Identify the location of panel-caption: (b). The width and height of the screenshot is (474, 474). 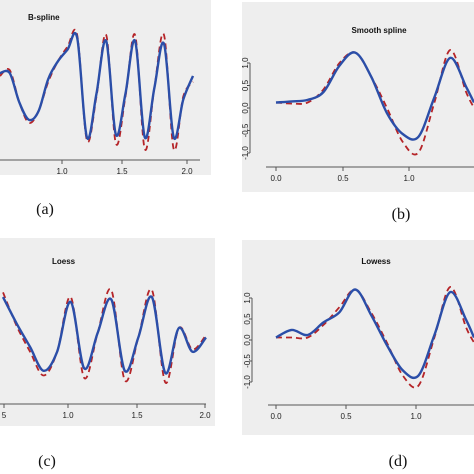
(401, 214).